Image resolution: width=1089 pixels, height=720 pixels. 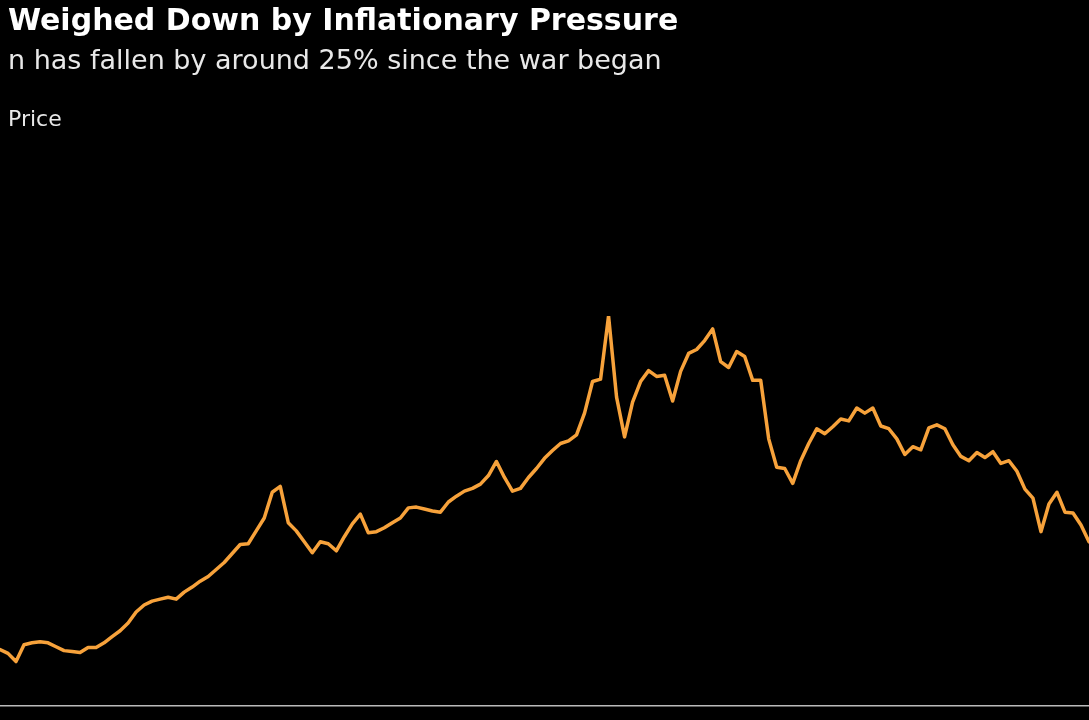 I want to click on chart-title: Weighed Down by Inflationary Pressure, so click(x=343, y=19).